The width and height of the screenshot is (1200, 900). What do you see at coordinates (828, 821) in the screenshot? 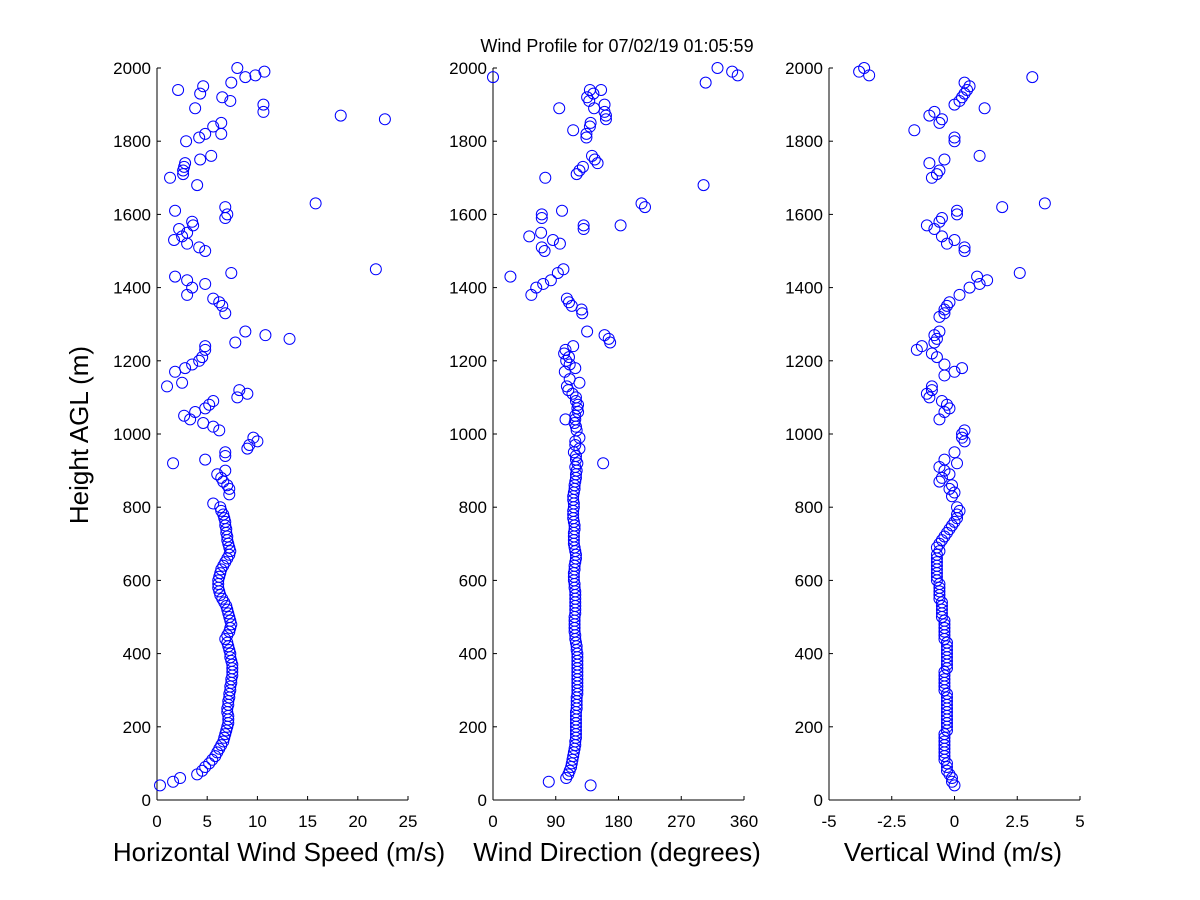
I see `x-tick-label: -5` at bounding box center [828, 821].